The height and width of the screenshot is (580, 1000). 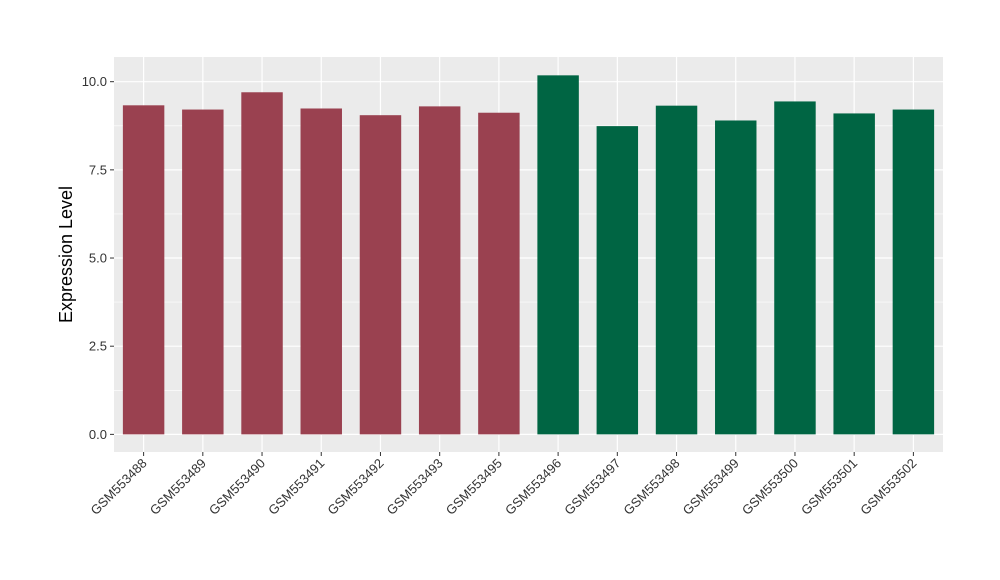 I want to click on bar-GSM553488, so click(x=143, y=270).